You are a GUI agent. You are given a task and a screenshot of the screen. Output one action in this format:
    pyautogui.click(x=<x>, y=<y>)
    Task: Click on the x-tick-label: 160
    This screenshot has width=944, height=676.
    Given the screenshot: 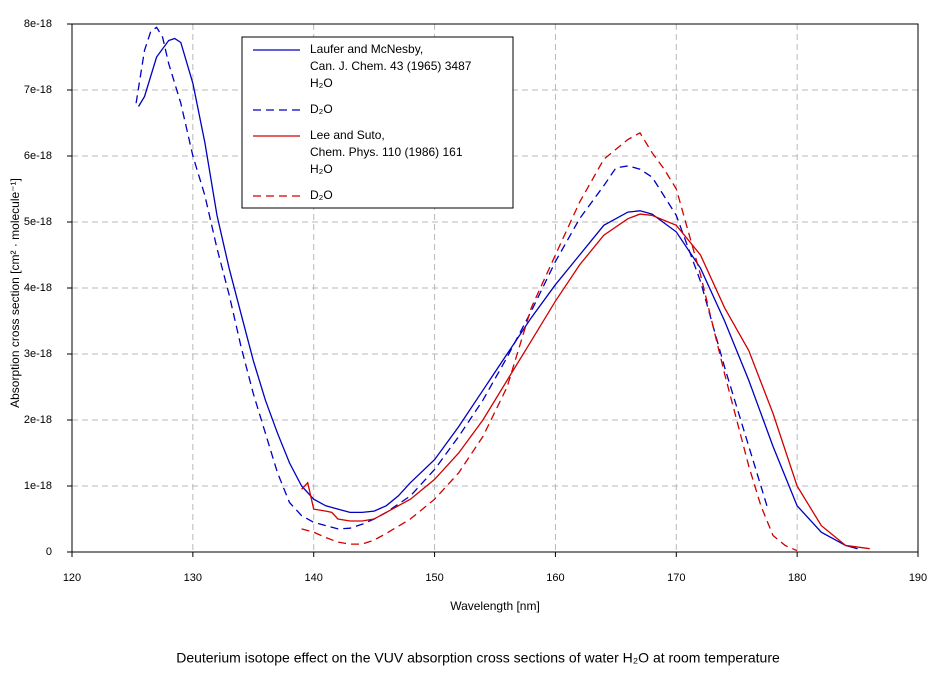 What is the action you would take?
    pyautogui.click(x=555, y=578)
    